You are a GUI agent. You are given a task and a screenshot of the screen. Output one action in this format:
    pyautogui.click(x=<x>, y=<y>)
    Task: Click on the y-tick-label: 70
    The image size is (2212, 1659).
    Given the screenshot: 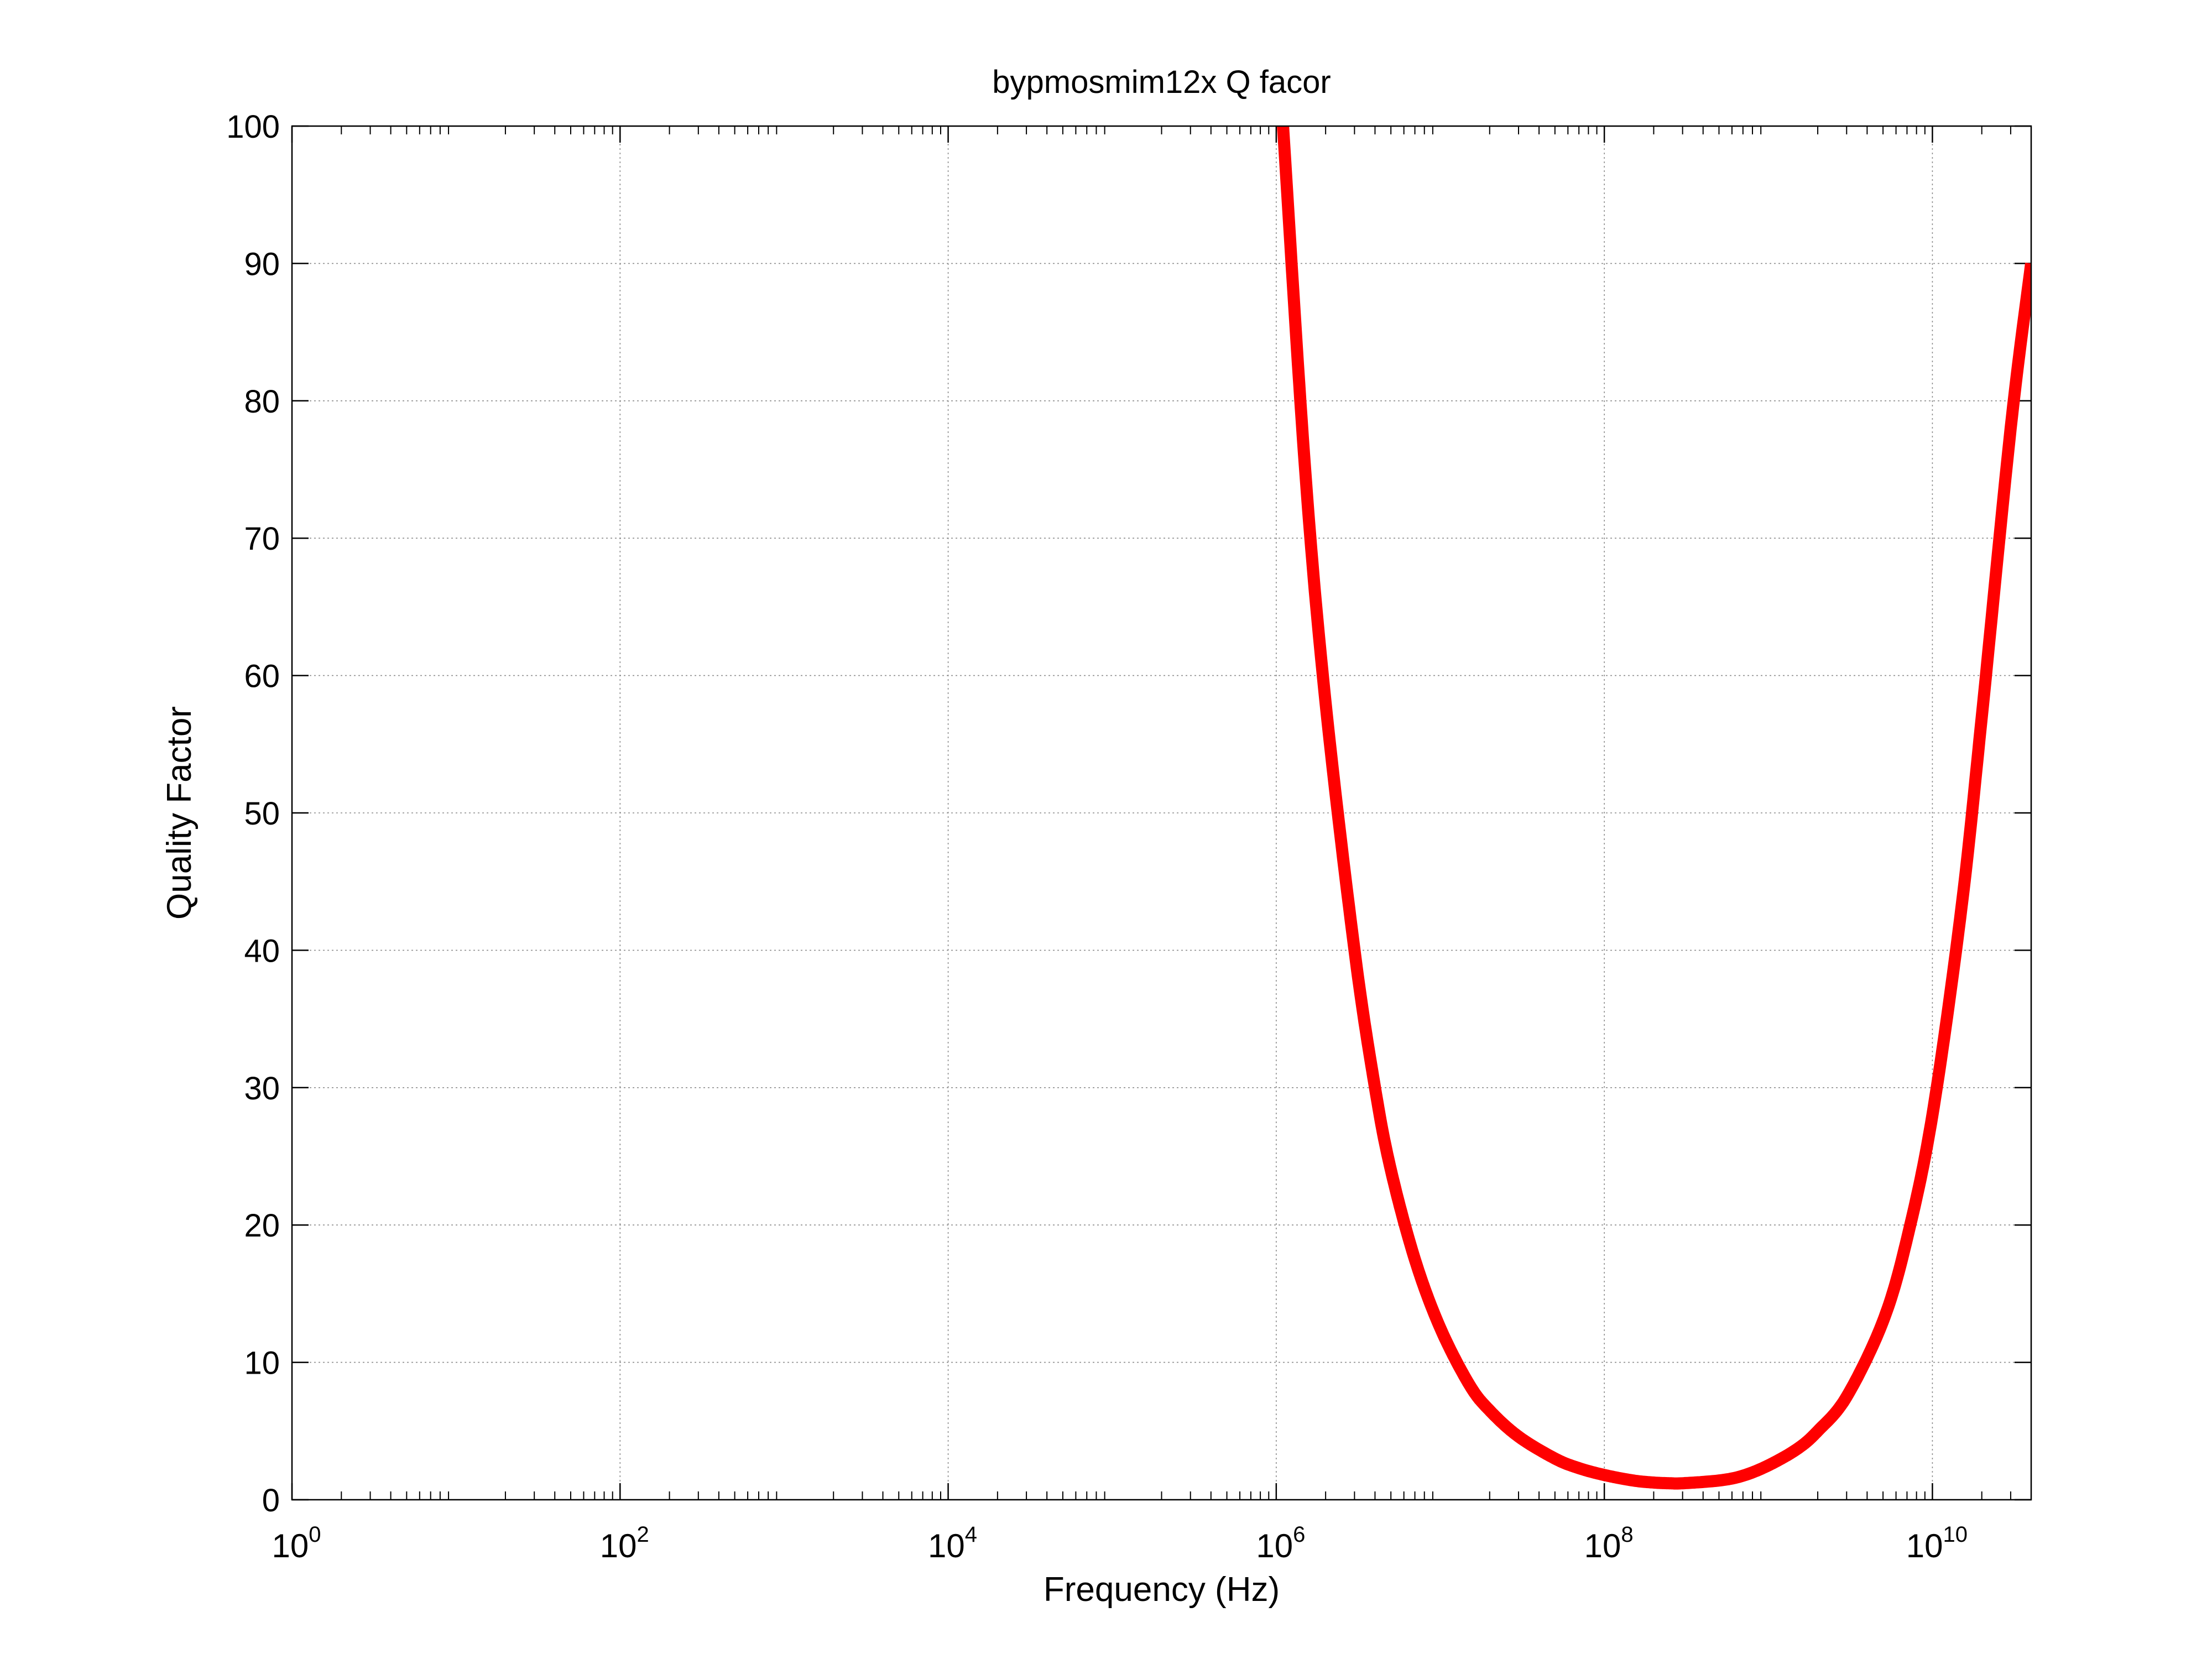 What is the action you would take?
    pyautogui.click(x=262, y=539)
    